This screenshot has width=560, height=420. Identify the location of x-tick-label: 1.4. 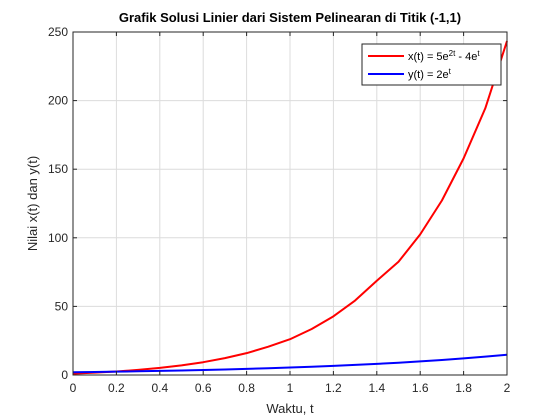
(376, 388).